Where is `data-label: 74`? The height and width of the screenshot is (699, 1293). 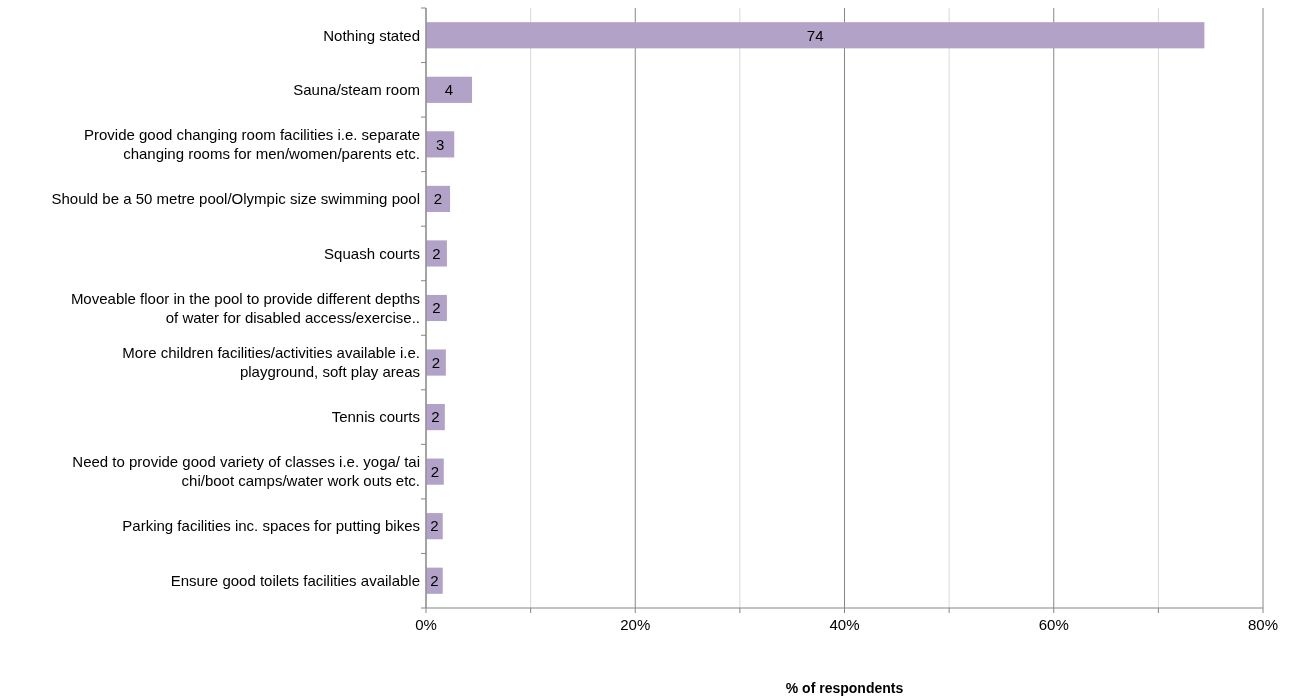
data-label: 74 is located at coordinates (815, 35).